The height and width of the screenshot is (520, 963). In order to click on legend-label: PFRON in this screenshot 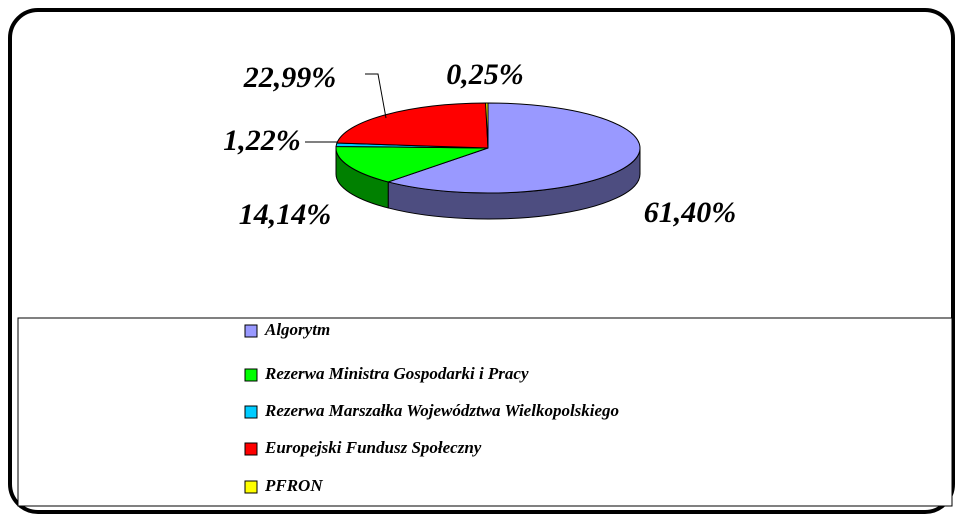, I will do `click(293, 485)`.